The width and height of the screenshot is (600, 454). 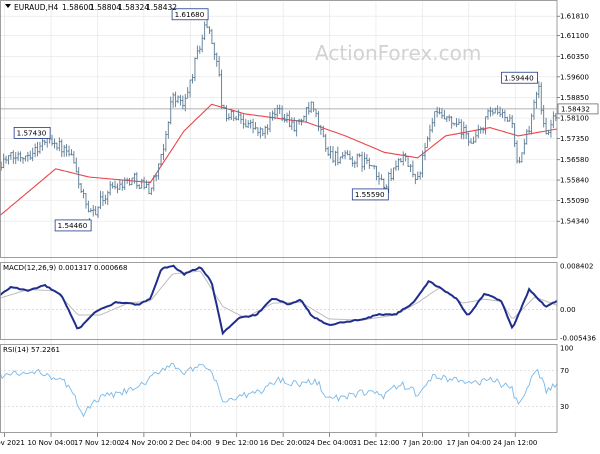 I want to click on x-tick-label: 9 Dec 12:00, so click(x=236, y=443).